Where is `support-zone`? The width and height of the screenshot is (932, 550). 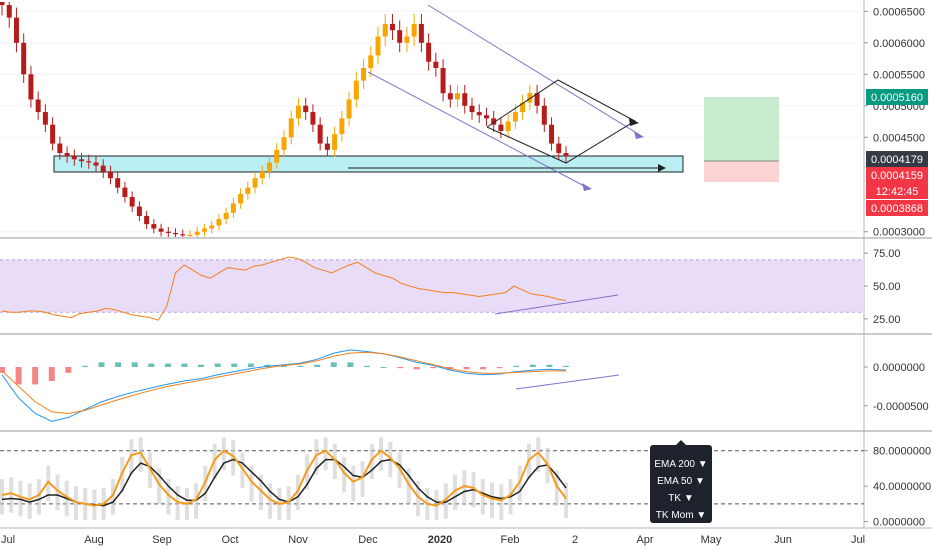 support-zone is located at coordinates (368, 164).